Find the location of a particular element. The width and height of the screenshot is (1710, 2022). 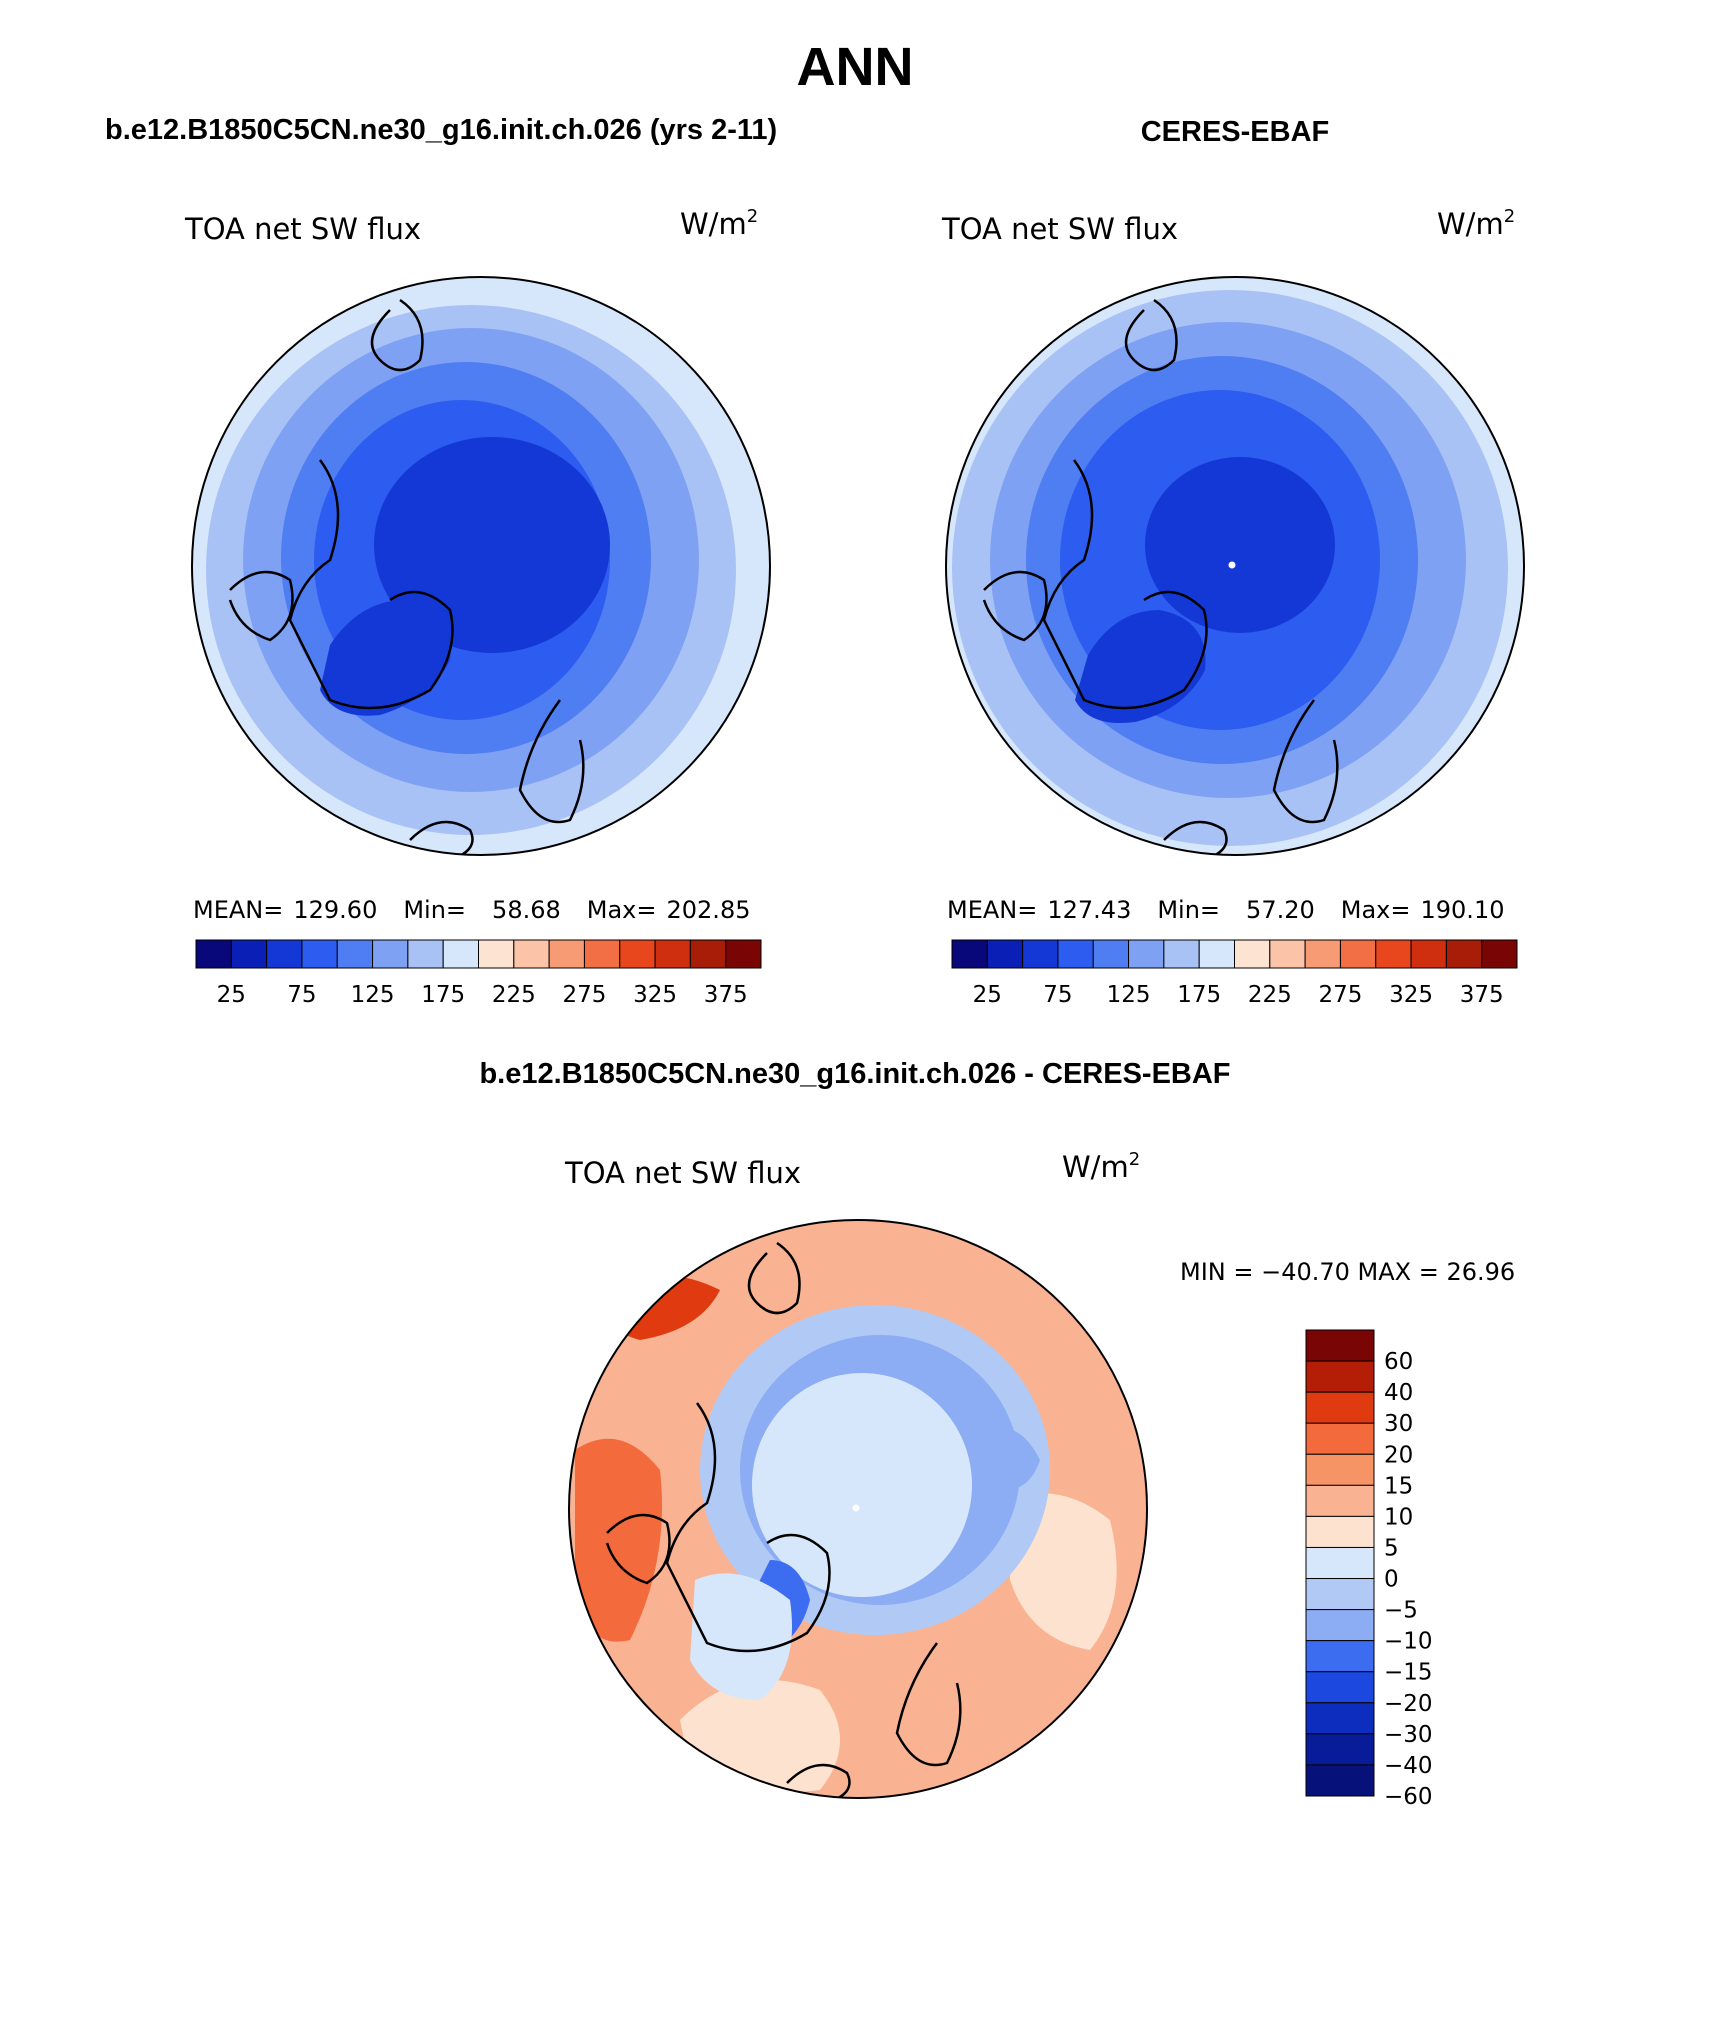

map-patch-neg-5-greenland is located at coordinates (741, 1636).